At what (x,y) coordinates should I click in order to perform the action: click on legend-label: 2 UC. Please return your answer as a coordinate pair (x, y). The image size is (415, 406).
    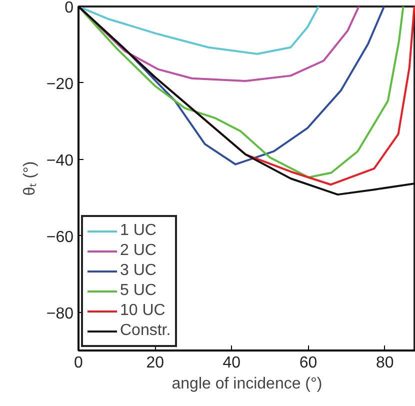
    Looking at the image, I should click on (138, 251).